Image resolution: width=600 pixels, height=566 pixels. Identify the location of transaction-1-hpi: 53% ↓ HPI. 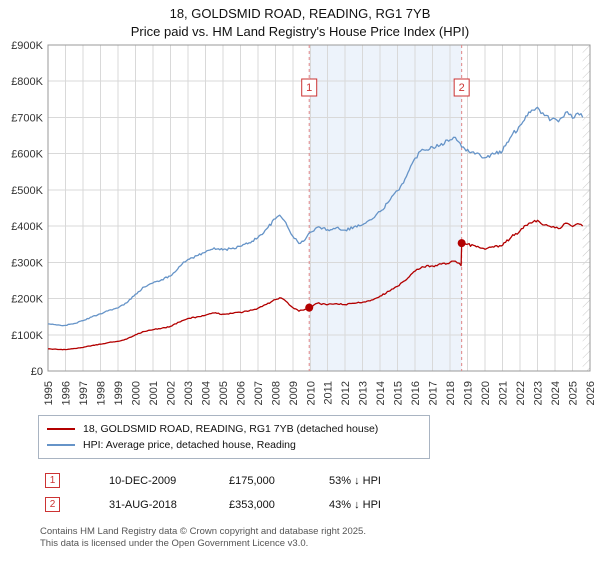
(355, 480).